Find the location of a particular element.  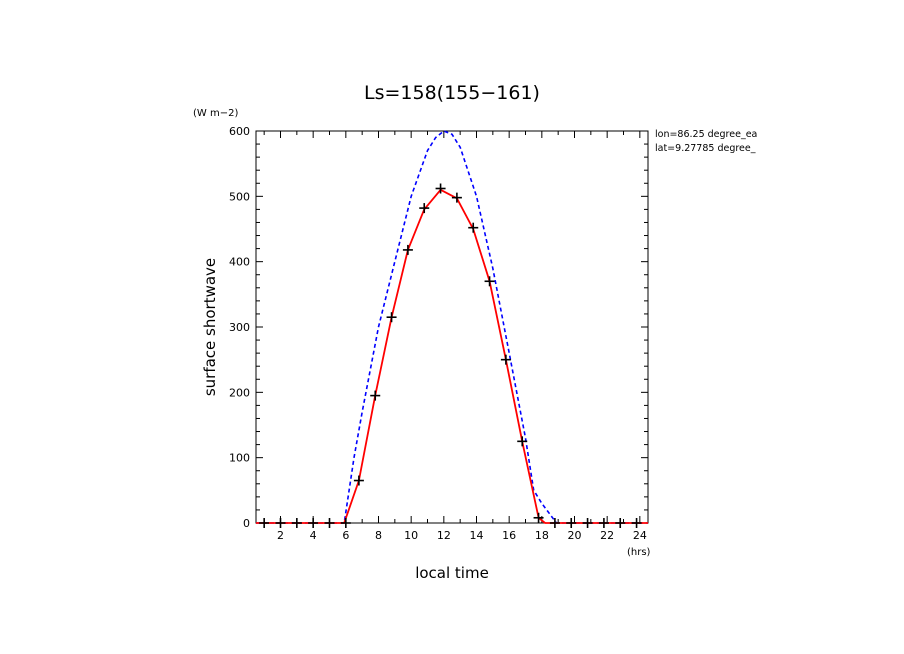

y-axis-label: surface shortwave is located at coordinates (210, 327).